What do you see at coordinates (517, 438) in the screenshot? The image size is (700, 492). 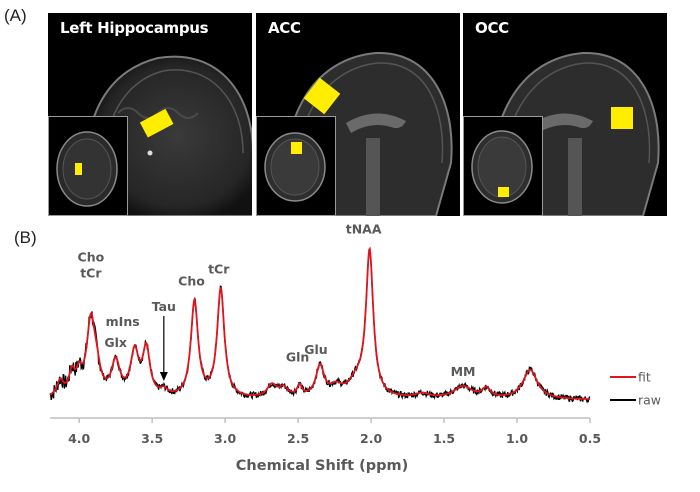 I see `x-tick-label: 1.0` at bounding box center [517, 438].